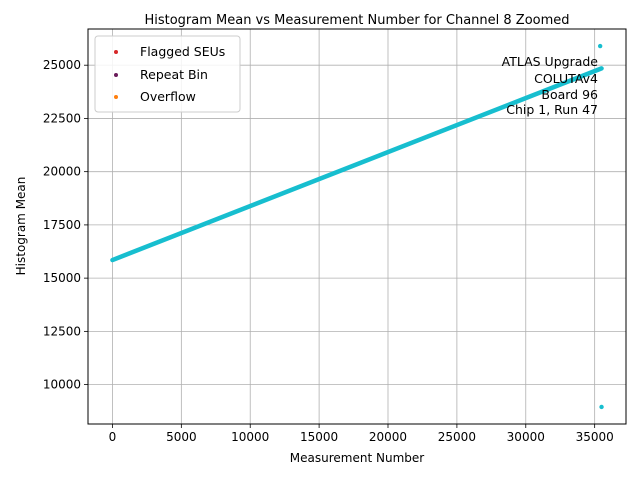 The width and height of the screenshot is (640, 484). Describe the element at coordinates (116, 75) in the screenshot. I see `legend-marker-repeat-bin` at that location.